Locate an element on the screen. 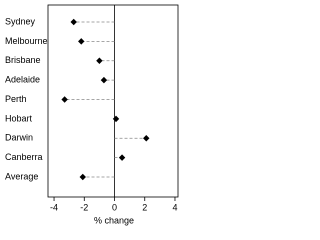 This screenshot has height=240, width=320. y-tick-label: Adelaide is located at coordinates (22, 80).